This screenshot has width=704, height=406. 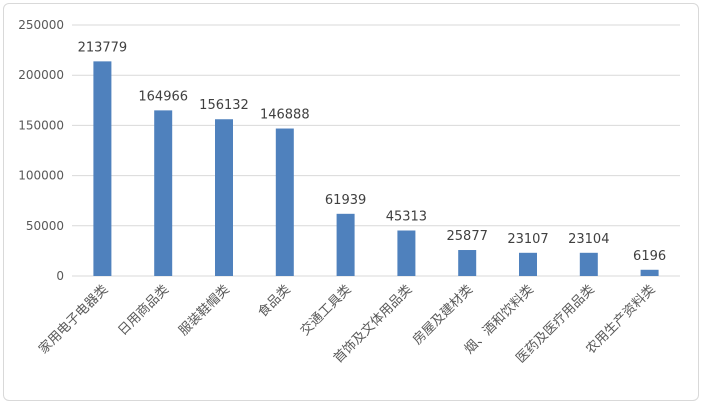 What do you see at coordinates (443, 315) in the screenshot?
I see `x-tick-label: 房屋及建材类` at bounding box center [443, 315].